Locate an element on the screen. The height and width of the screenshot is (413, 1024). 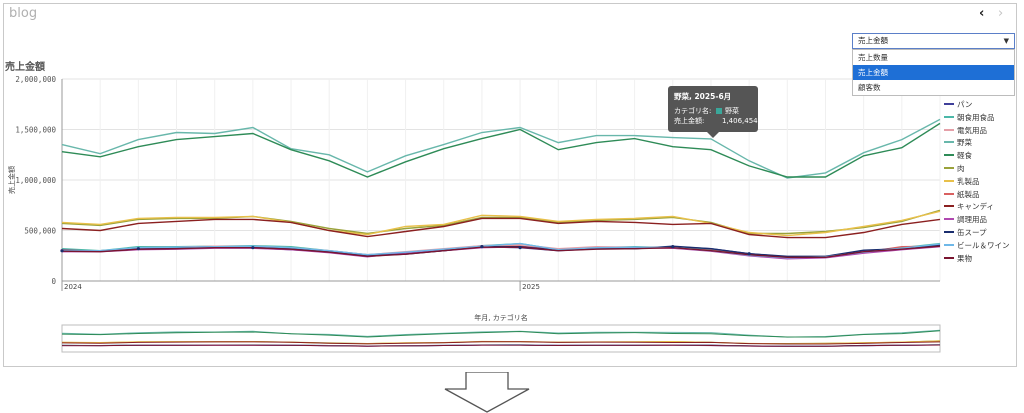
legend-item: 朝食用食品 is located at coordinates (977, 118).